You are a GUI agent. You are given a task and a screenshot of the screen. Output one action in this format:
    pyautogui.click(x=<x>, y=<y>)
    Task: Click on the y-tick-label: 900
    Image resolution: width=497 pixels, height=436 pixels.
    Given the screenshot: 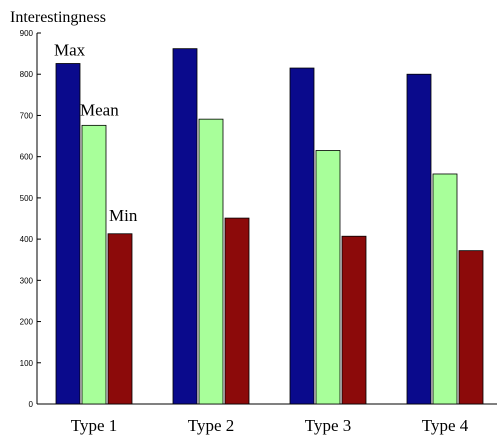 What is the action you would take?
    pyautogui.click(x=27, y=33)
    